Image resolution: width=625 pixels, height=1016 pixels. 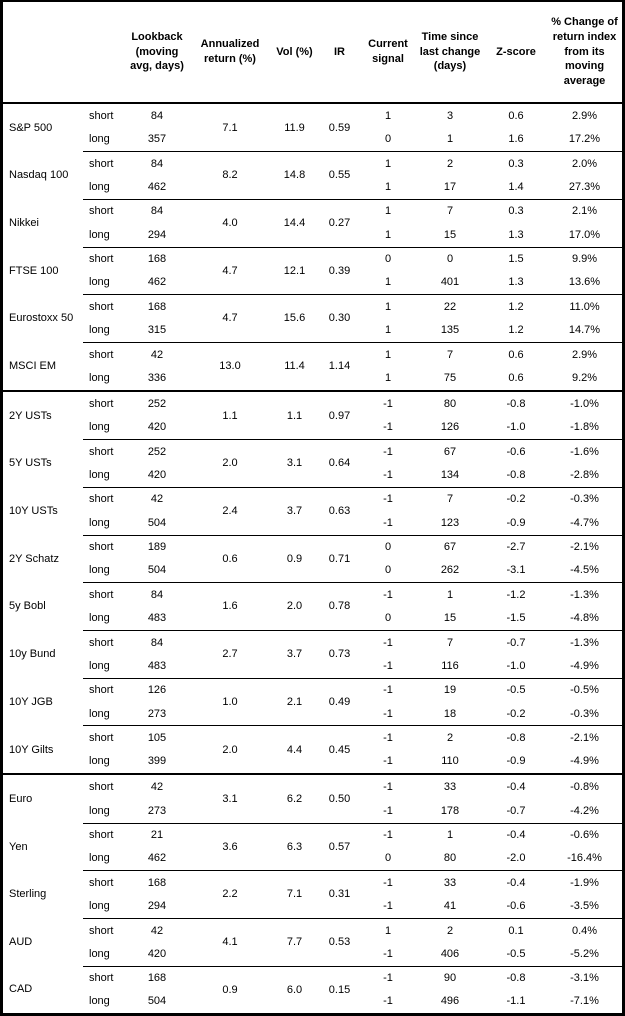 What do you see at coordinates (516, 306) in the screenshot?
I see `zscore-value: 1.2` at bounding box center [516, 306].